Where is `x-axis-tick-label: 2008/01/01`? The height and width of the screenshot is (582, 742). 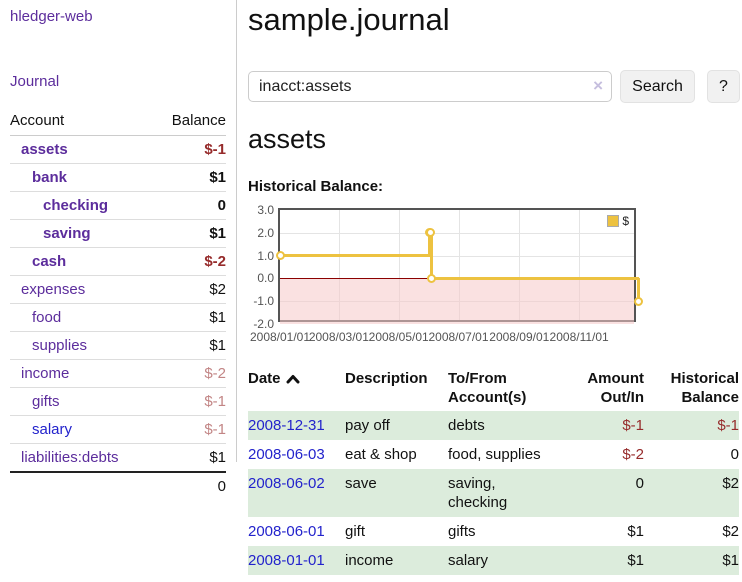
x-axis-tick-label: 2008/01/01 is located at coordinates (280, 337).